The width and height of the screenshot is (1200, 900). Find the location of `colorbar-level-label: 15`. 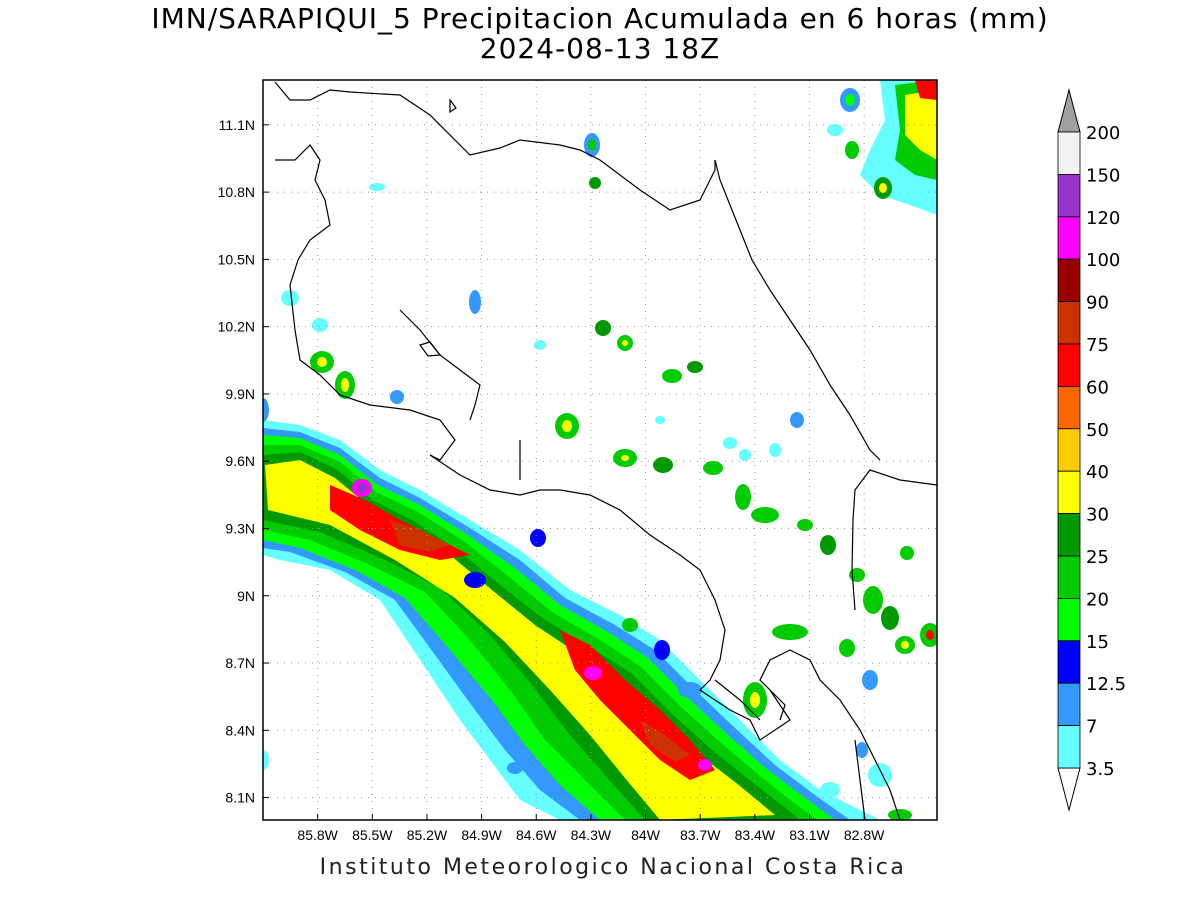

colorbar-level-label: 15 is located at coordinates (1097, 642).